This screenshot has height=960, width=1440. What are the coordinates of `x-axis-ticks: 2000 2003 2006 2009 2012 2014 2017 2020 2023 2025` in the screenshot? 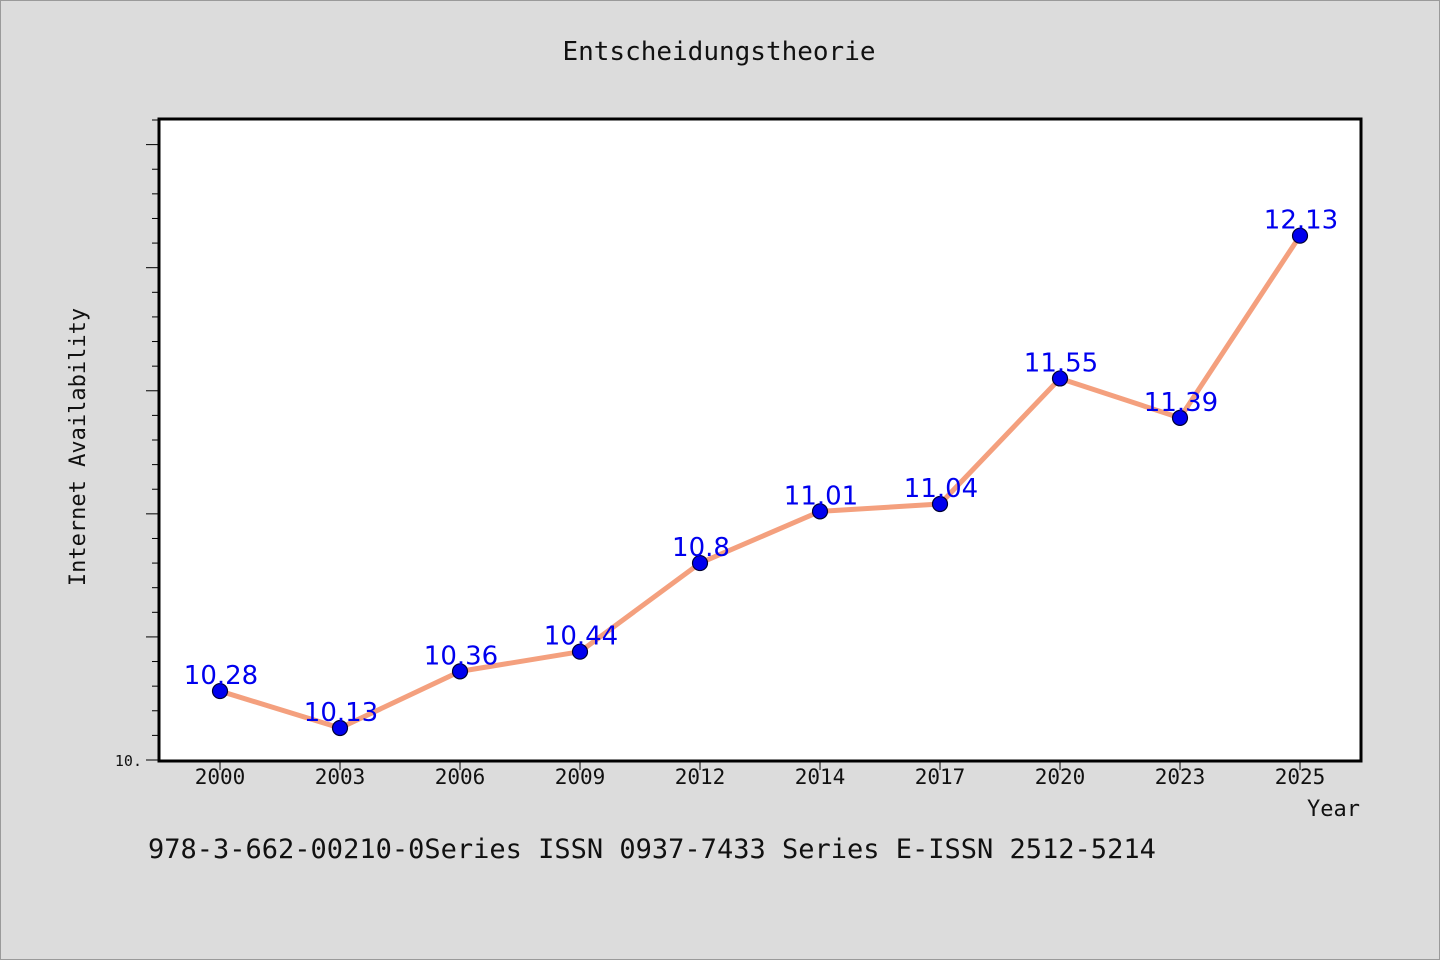 It's located at (760, 775).